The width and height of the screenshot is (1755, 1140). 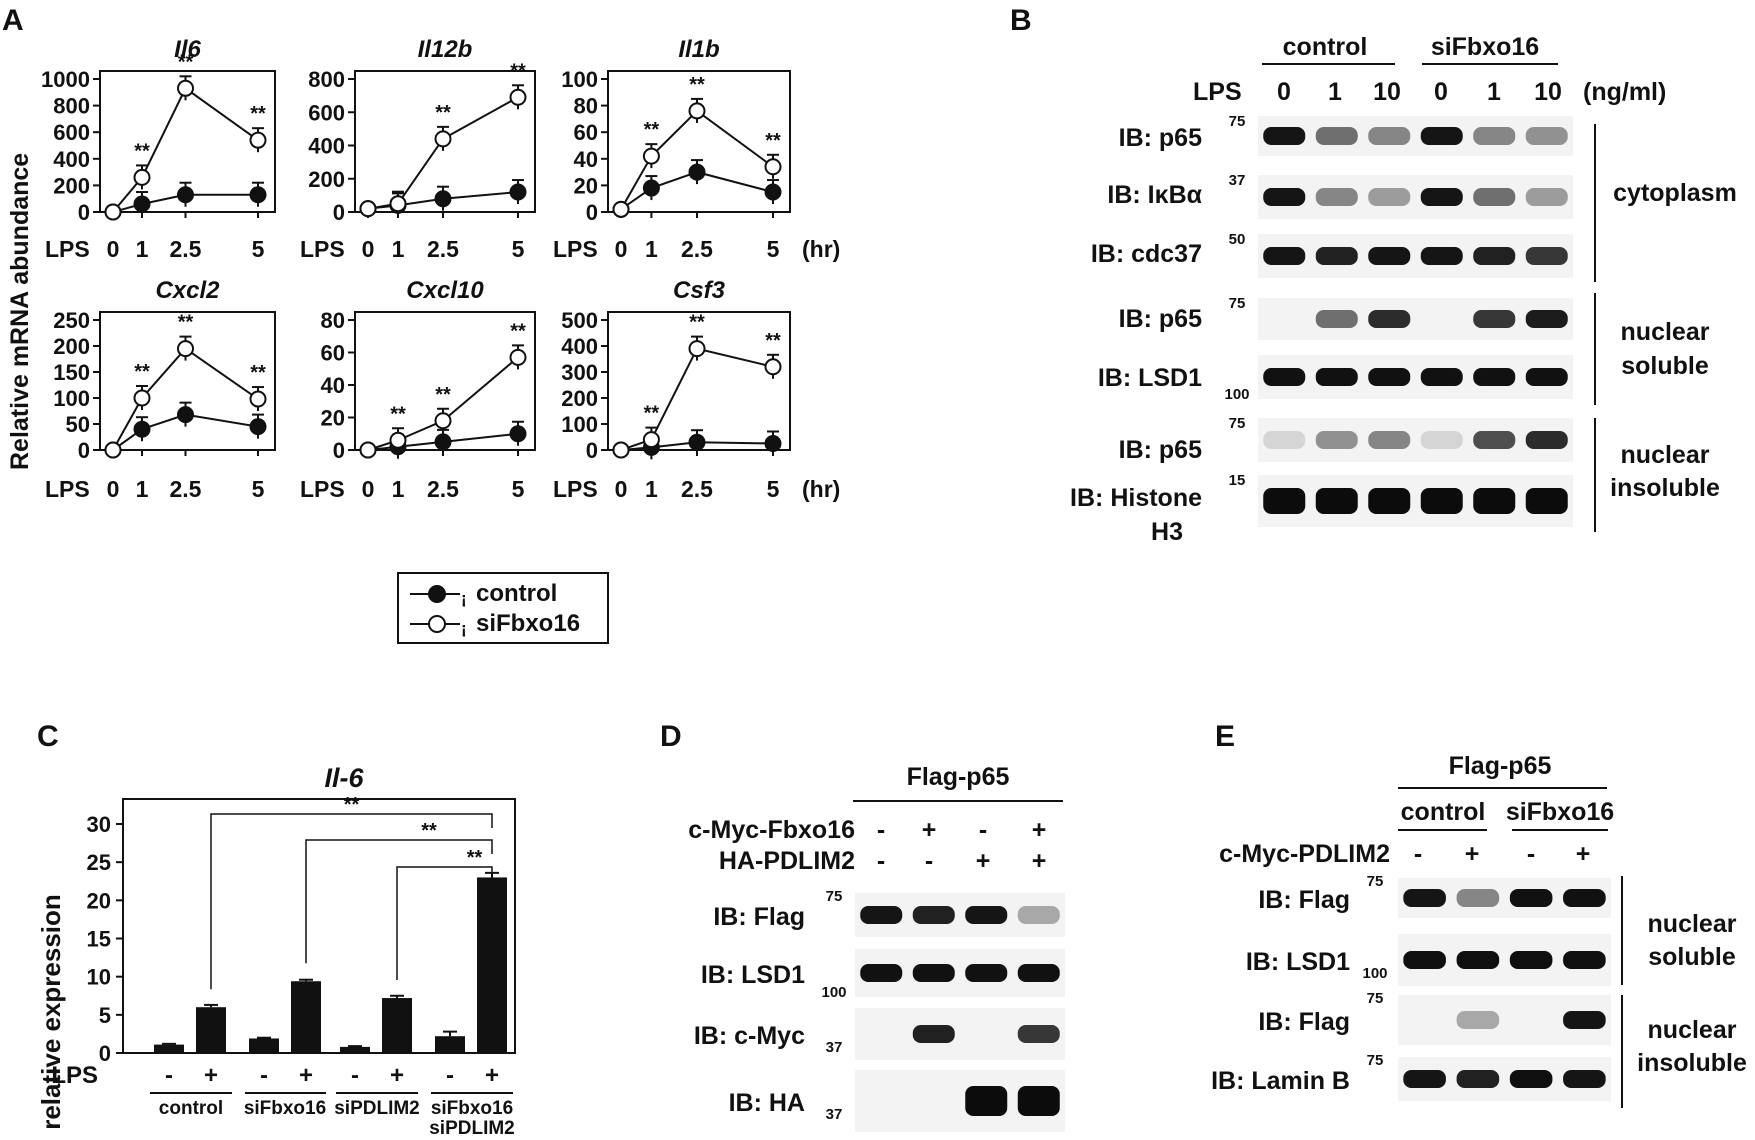 What do you see at coordinates (698, 49) in the screenshot?
I see `chart-title: Il1b` at bounding box center [698, 49].